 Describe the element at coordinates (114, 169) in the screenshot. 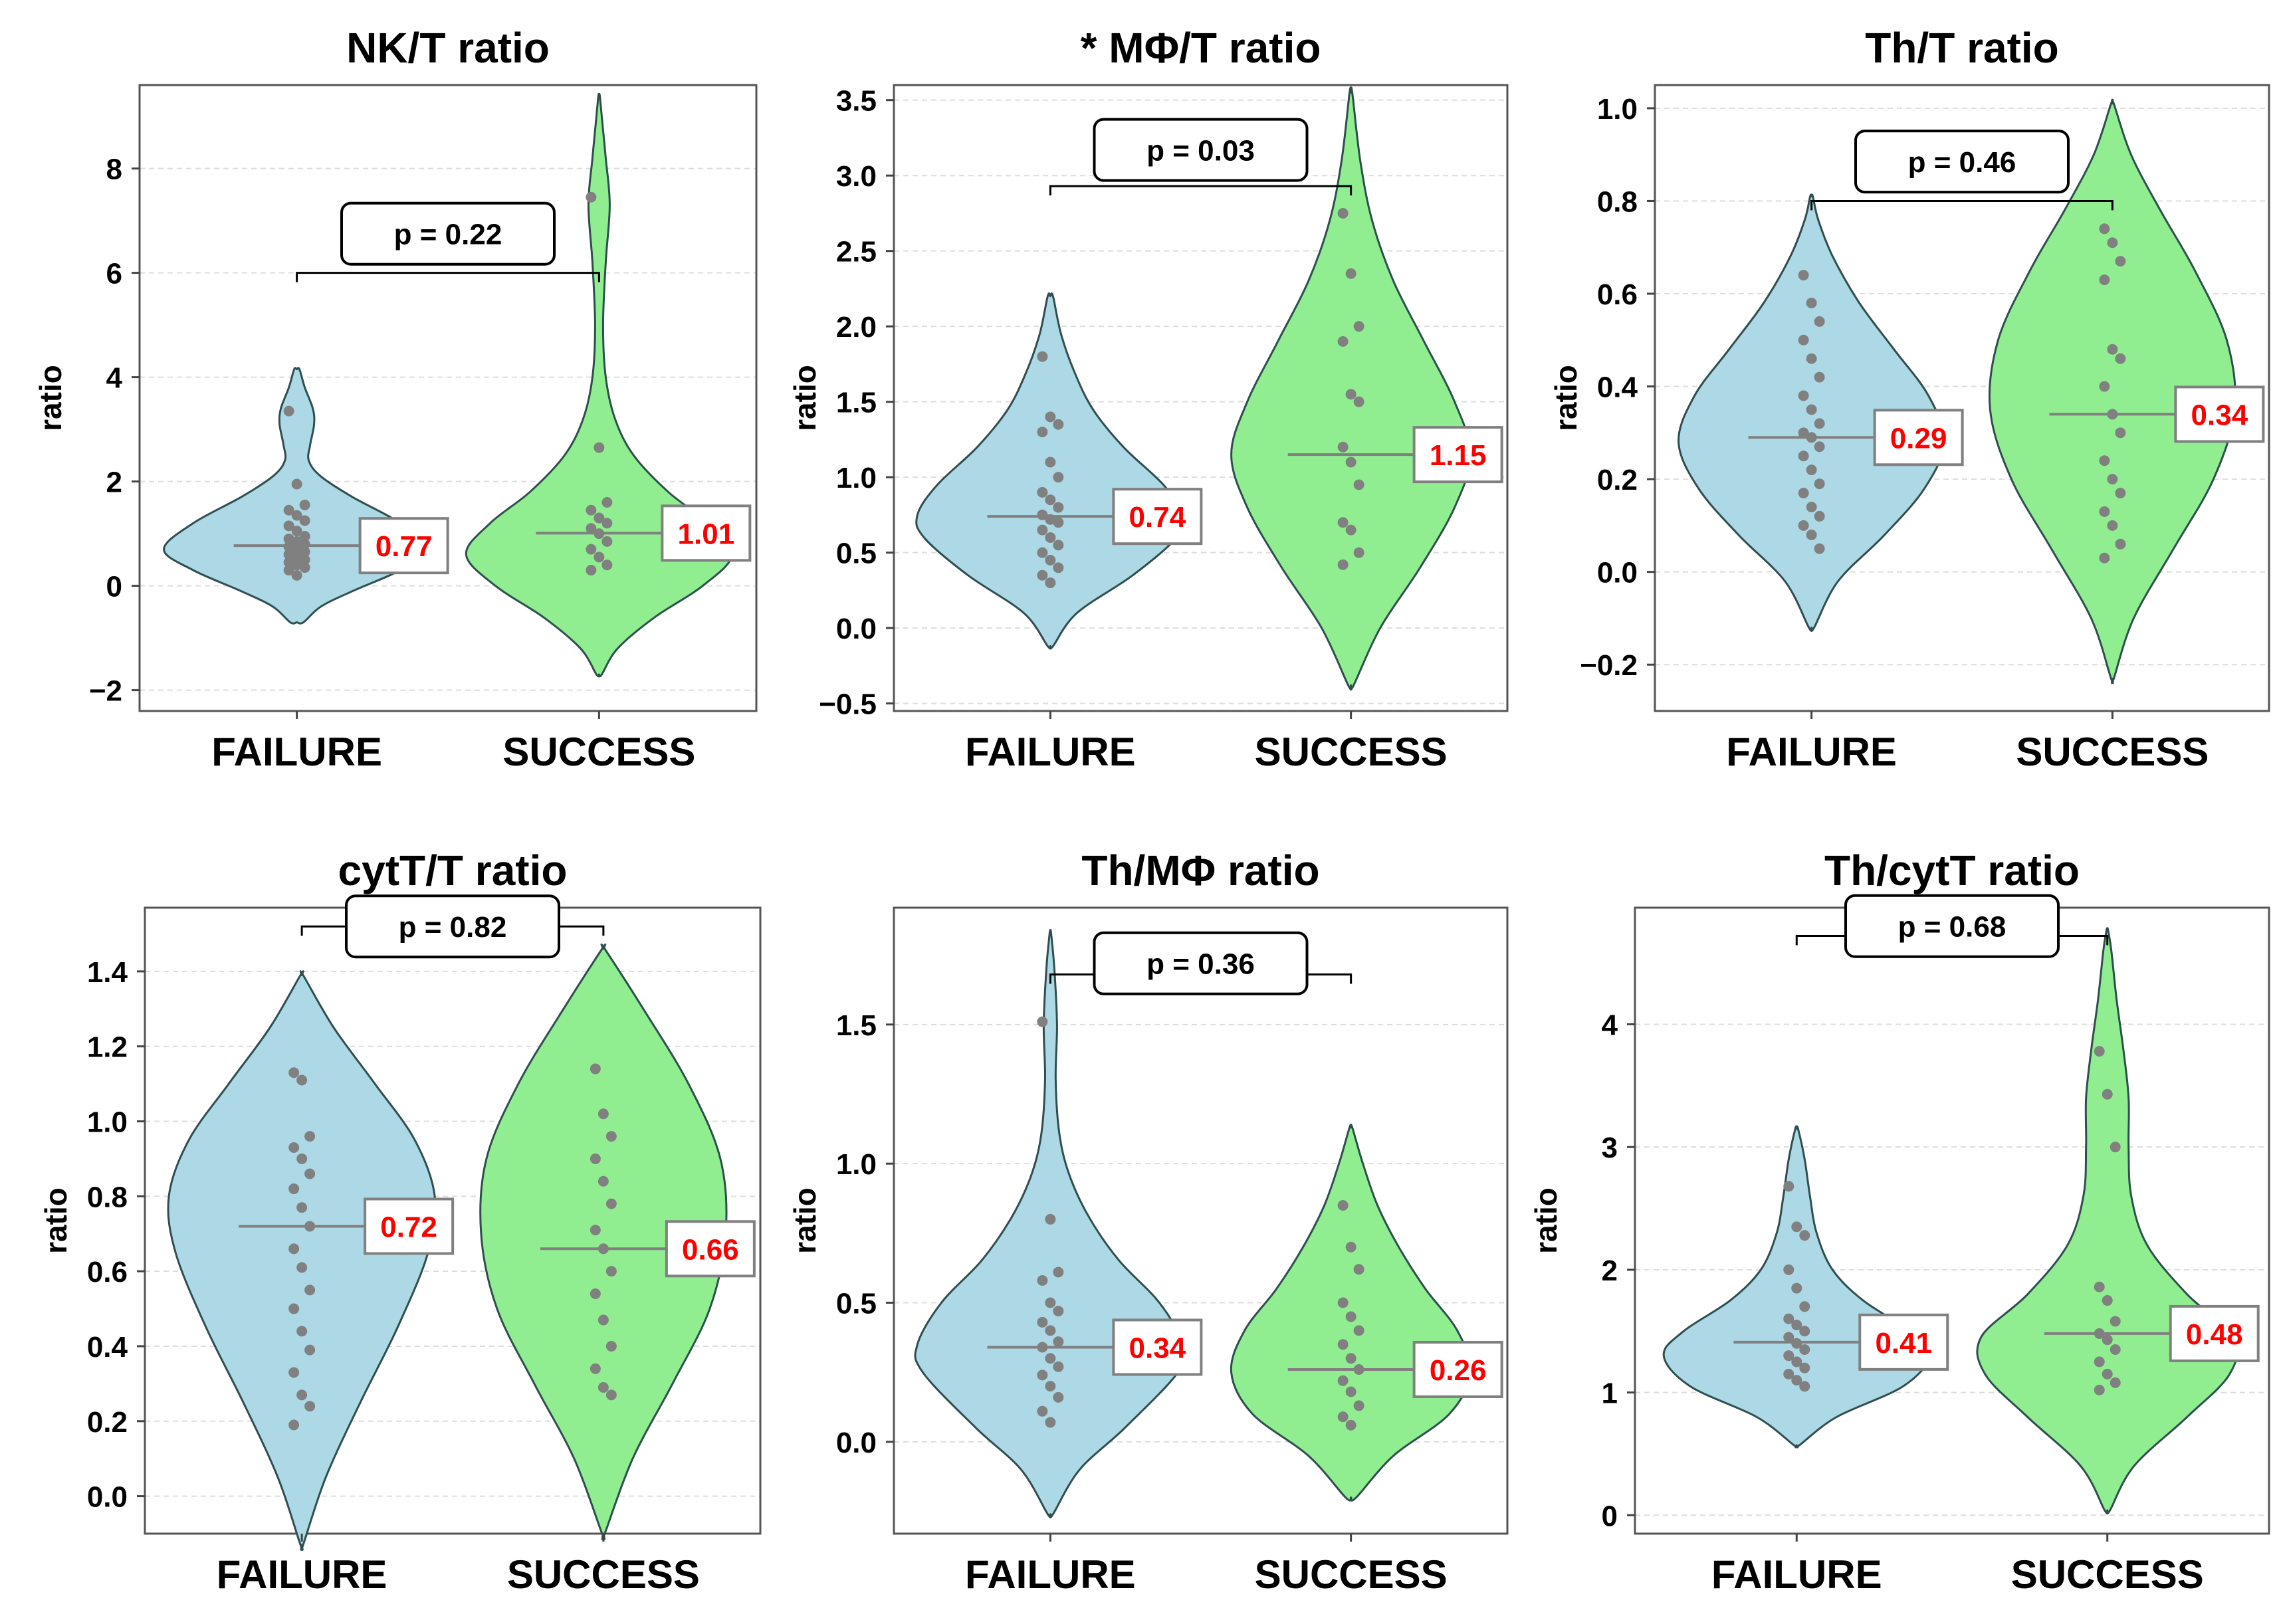

I see `y-tick-label: 8` at that location.